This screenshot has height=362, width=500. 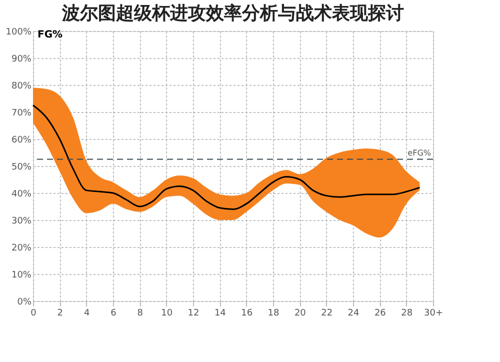 What do you see at coordinates (33, 313) in the screenshot?
I see `x-tick-label: 0` at bounding box center [33, 313].